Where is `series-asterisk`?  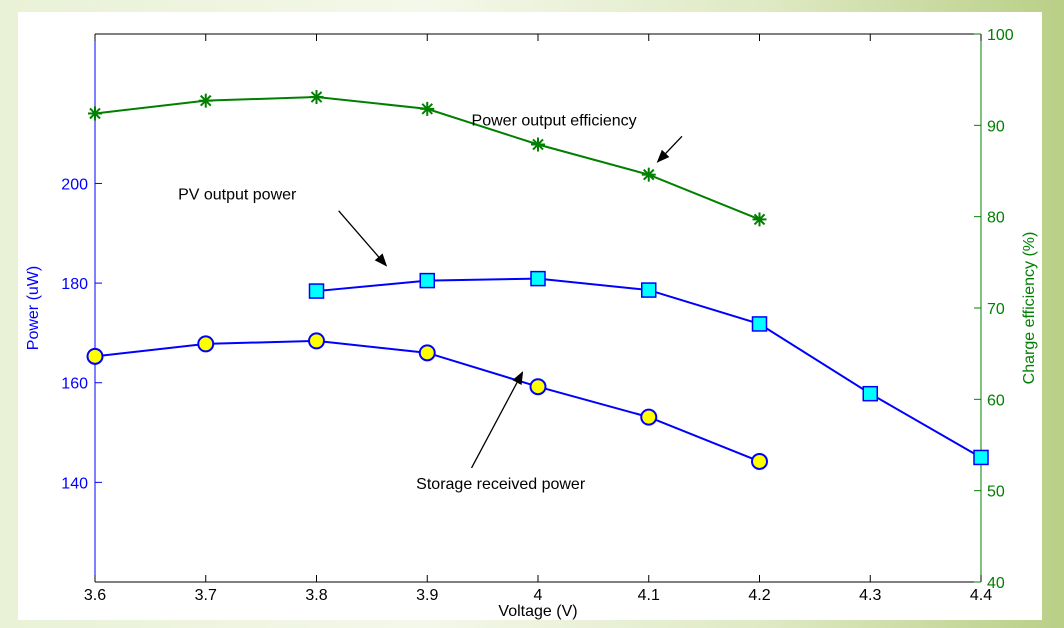 series-asterisk is located at coordinates (427, 158).